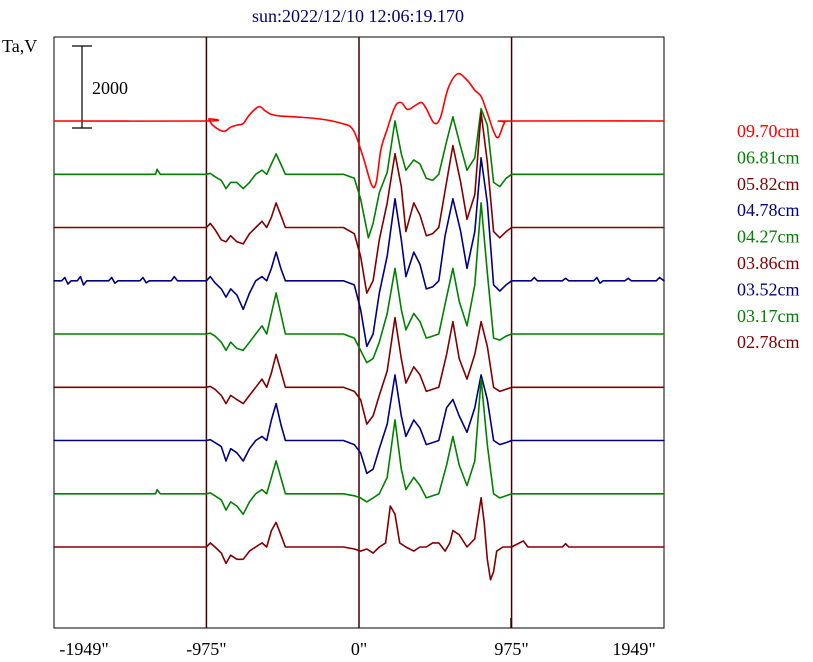 This screenshot has width=813, height=662. What do you see at coordinates (768, 131) in the screenshot?
I see `legend-entry-0: 09.70cm` at bounding box center [768, 131].